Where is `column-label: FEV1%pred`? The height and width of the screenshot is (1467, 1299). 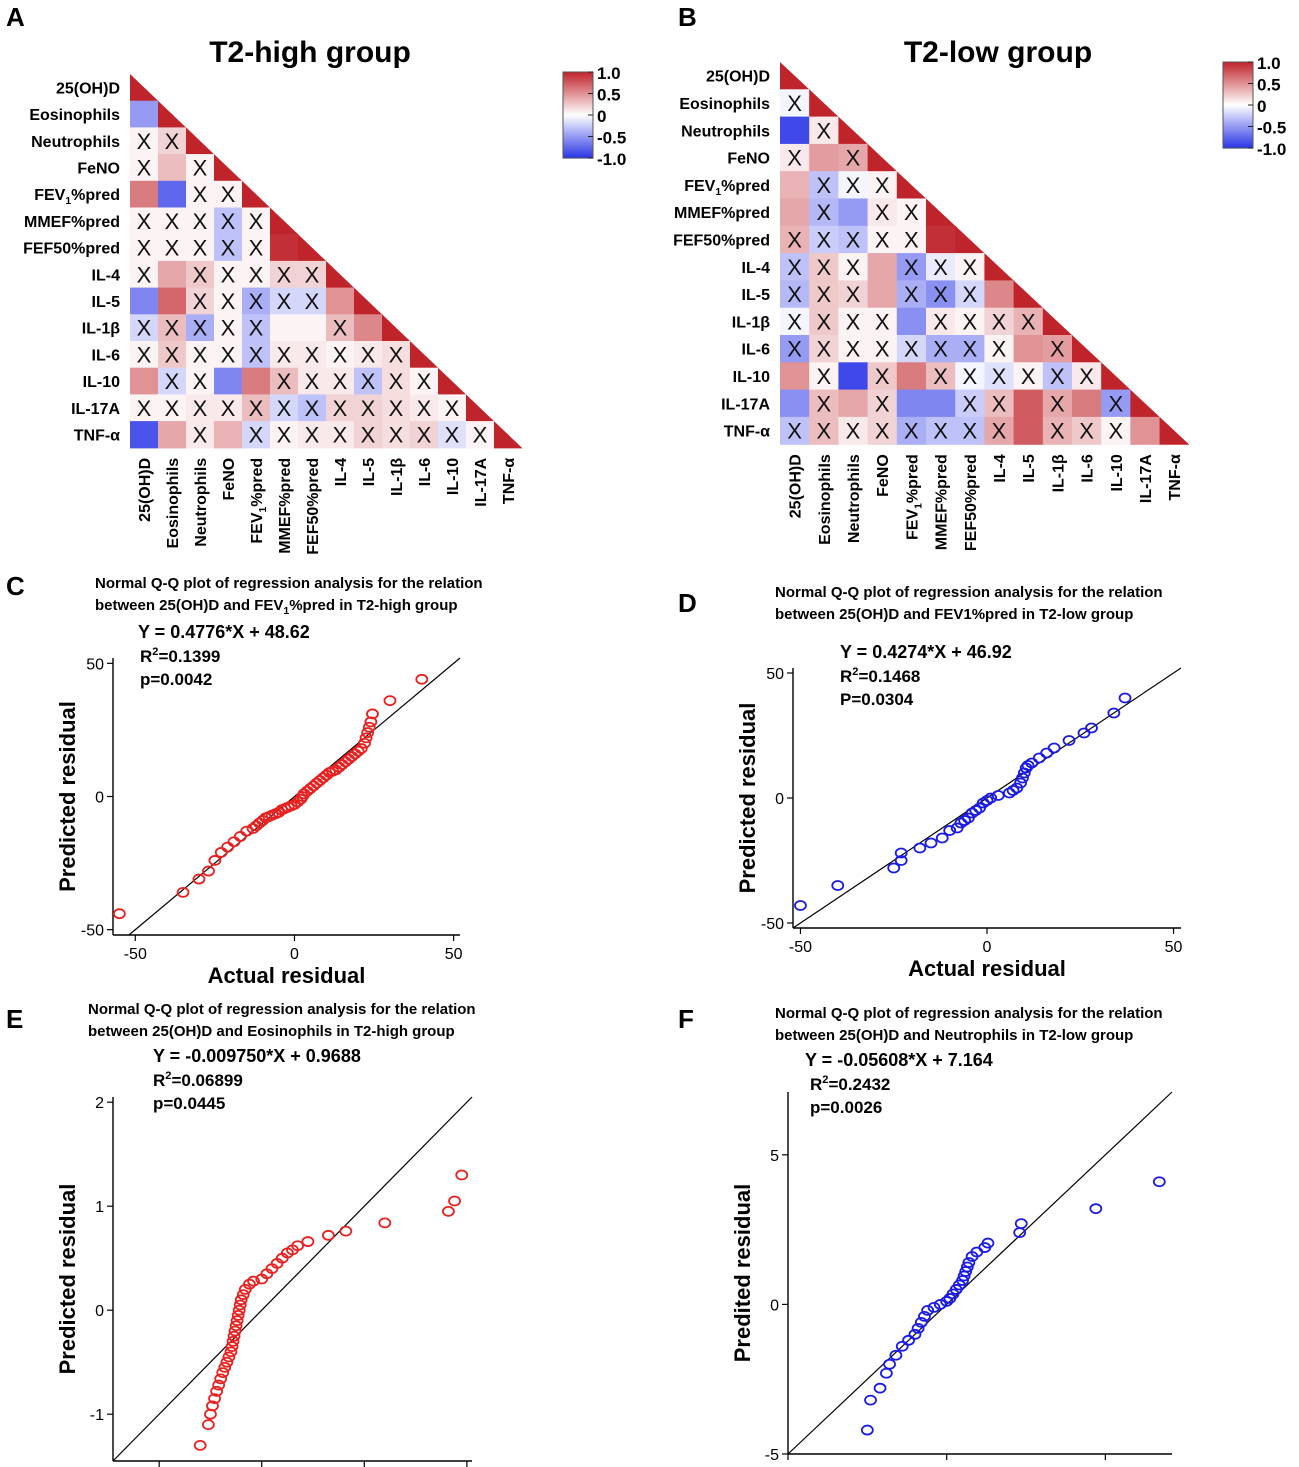
column-label: FEV1%pred is located at coordinates (259, 501).